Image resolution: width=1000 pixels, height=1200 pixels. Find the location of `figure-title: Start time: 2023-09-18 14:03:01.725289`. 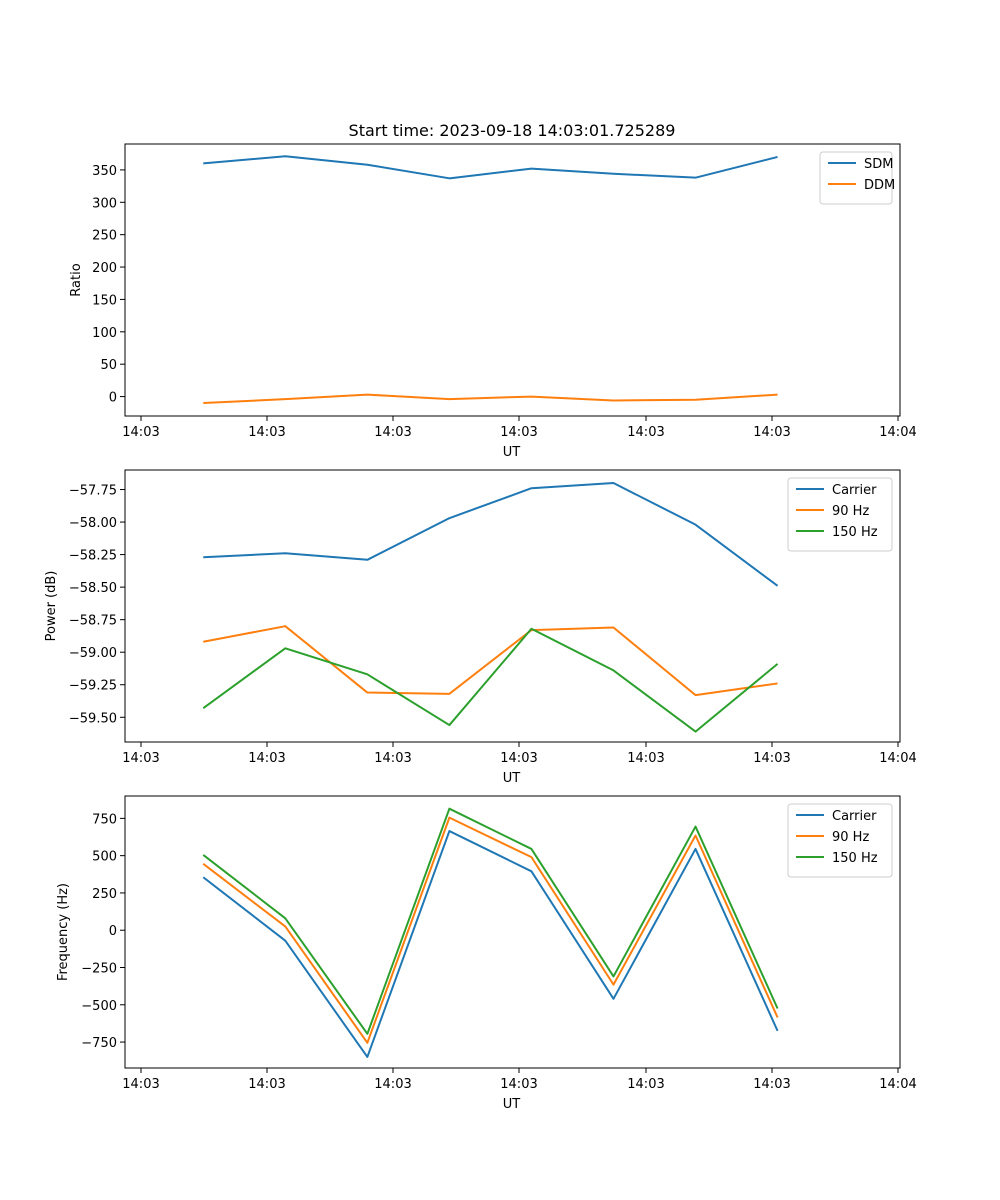

figure-title: Start time: 2023-09-18 14:03:01.725289 is located at coordinates (512, 130).